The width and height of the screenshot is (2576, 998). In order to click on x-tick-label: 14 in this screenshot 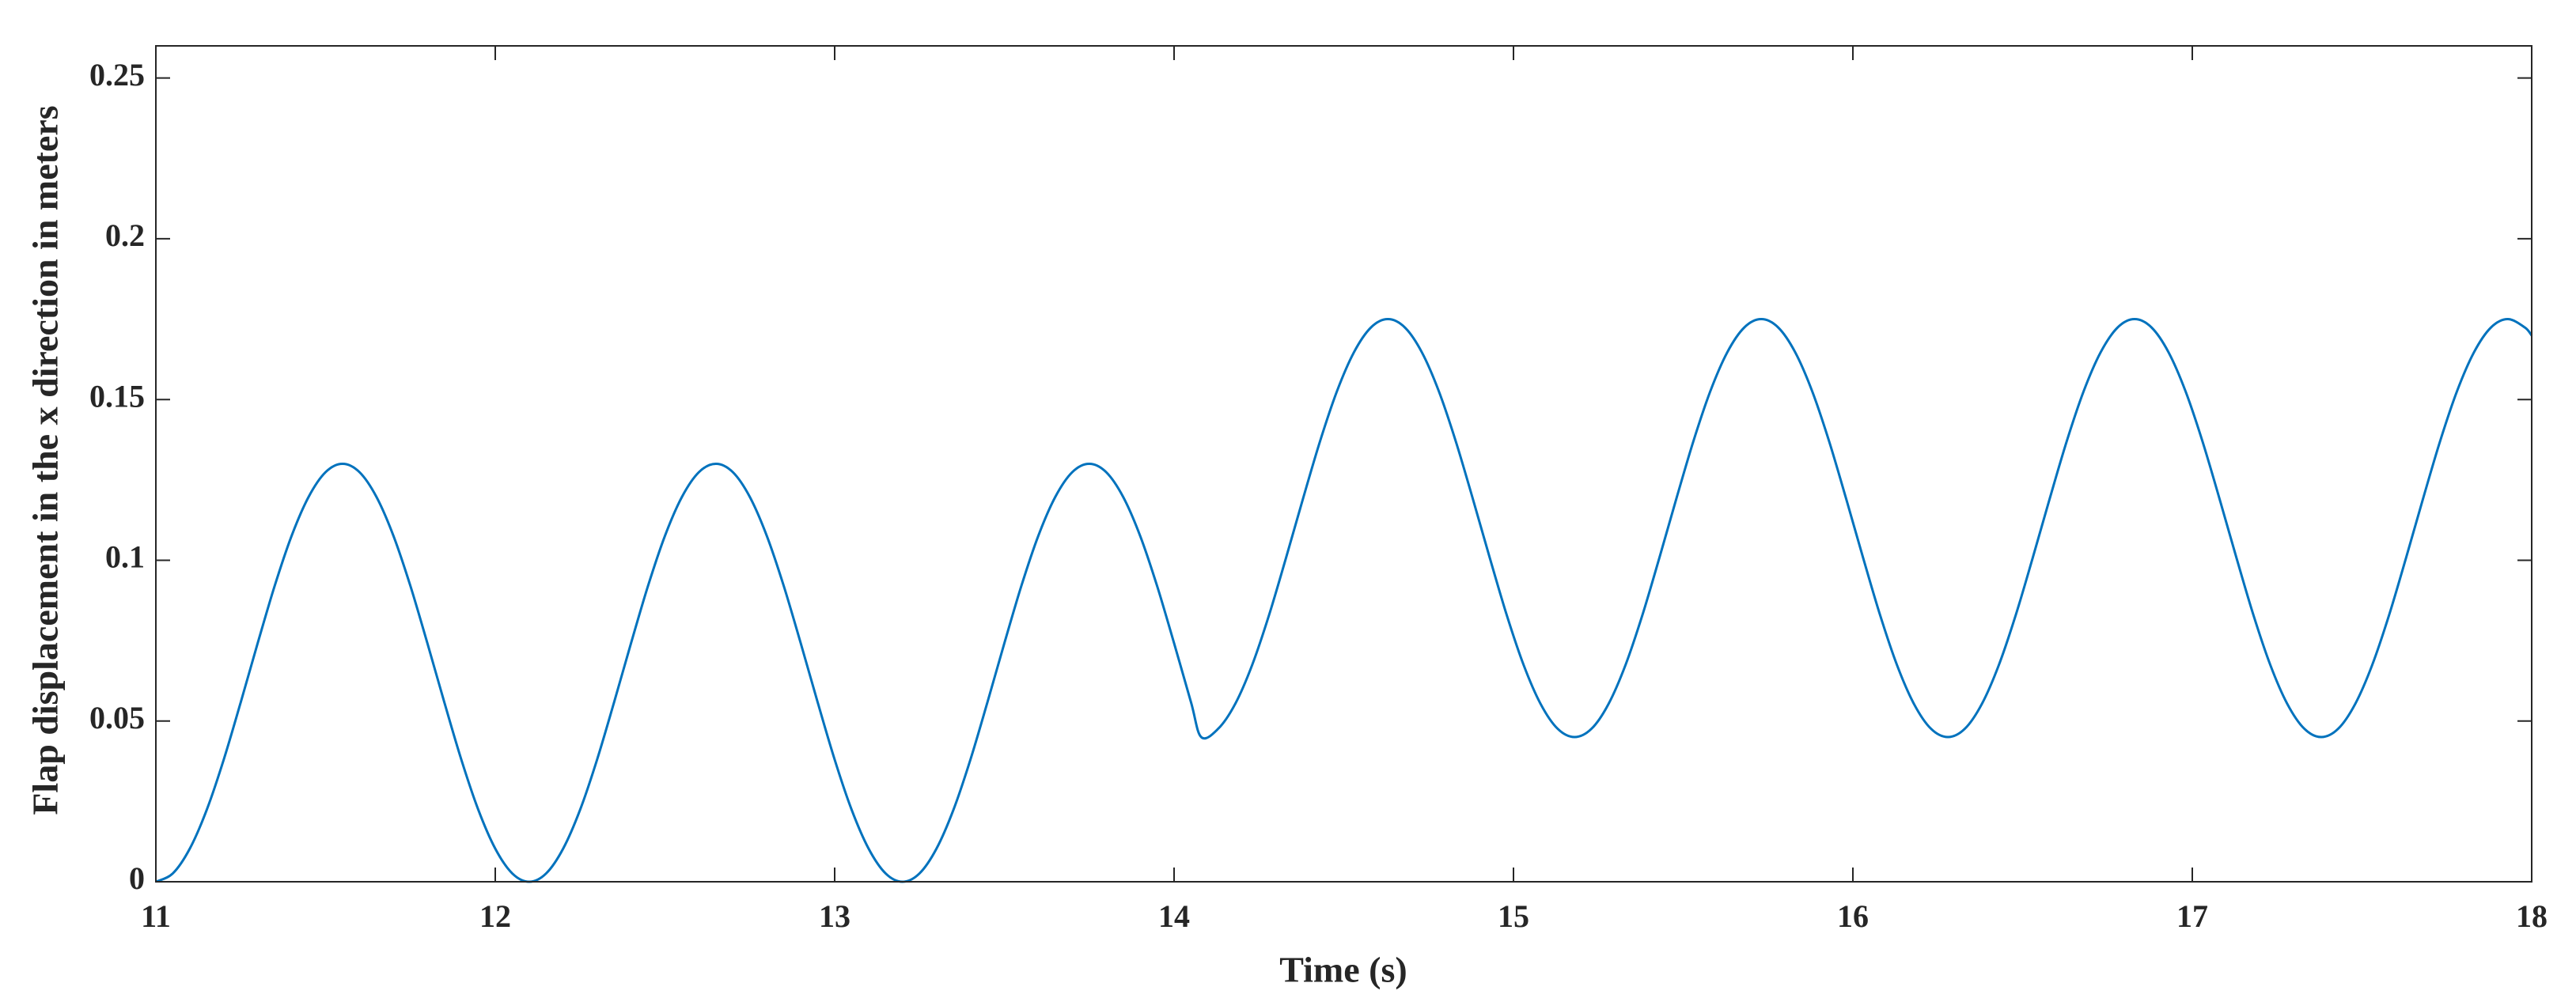, I will do `click(1174, 916)`.